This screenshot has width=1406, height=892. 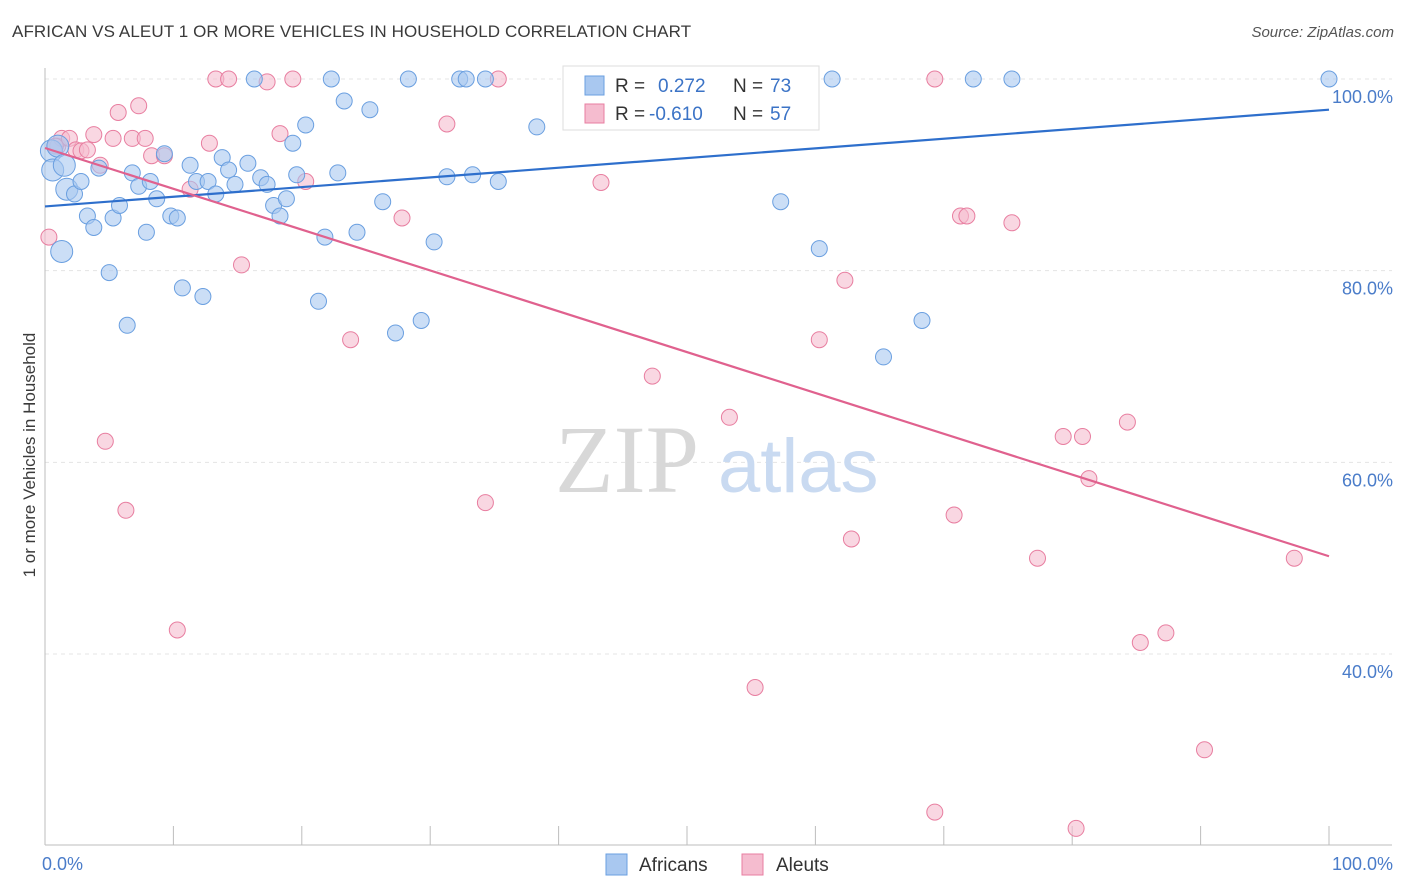 I want to click on watermark-zip: ZIP, so click(x=627, y=459).